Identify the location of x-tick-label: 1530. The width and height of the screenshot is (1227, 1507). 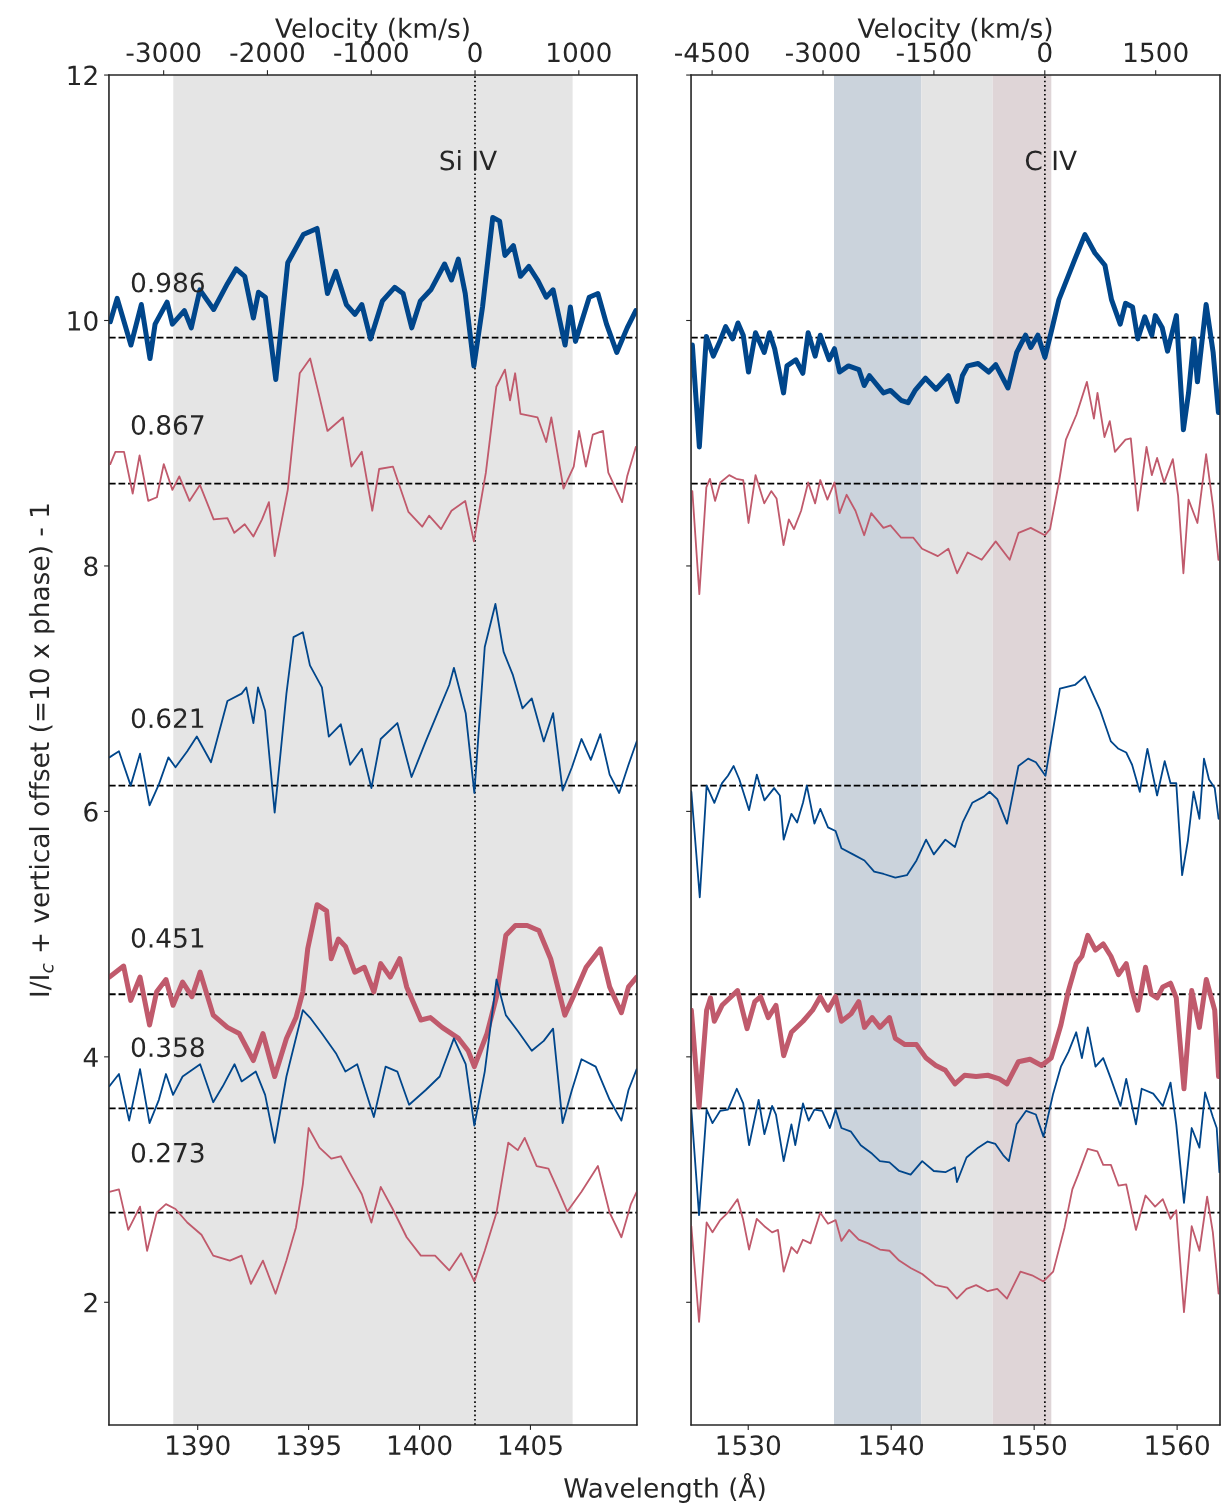
(749, 1445).